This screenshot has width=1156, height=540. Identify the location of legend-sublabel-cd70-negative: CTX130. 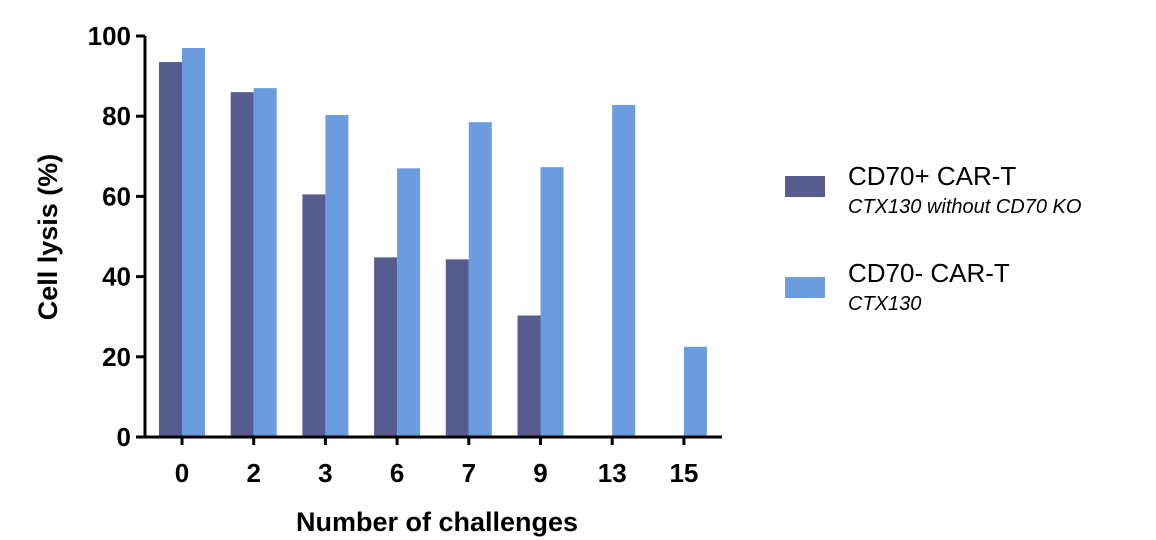
(884, 304).